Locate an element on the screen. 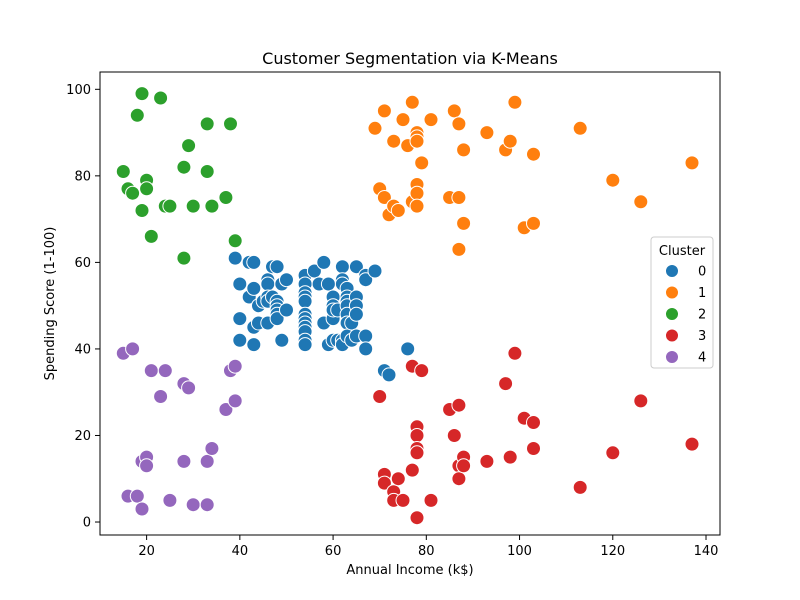 This screenshot has width=800, height=600. legend-label-0: 0 is located at coordinates (702, 272).